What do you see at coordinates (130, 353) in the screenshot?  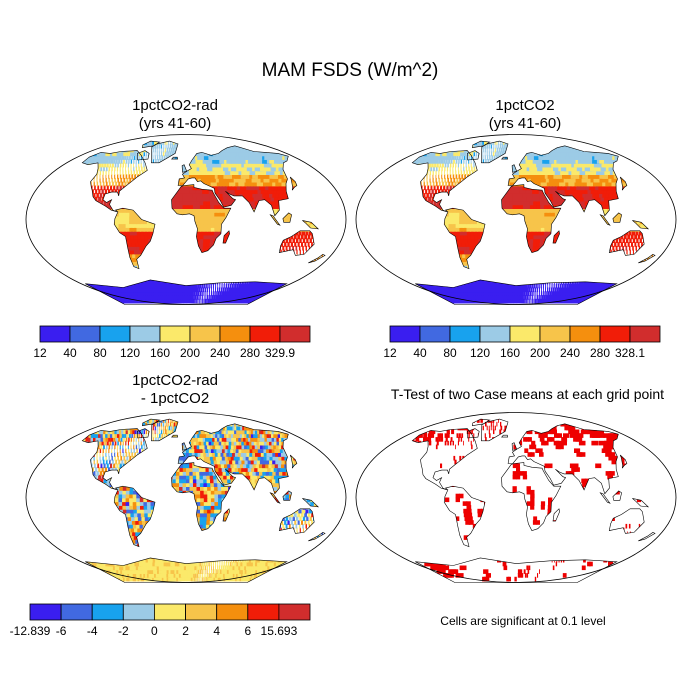 I see `colorbar-1-label: 120` at bounding box center [130, 353].